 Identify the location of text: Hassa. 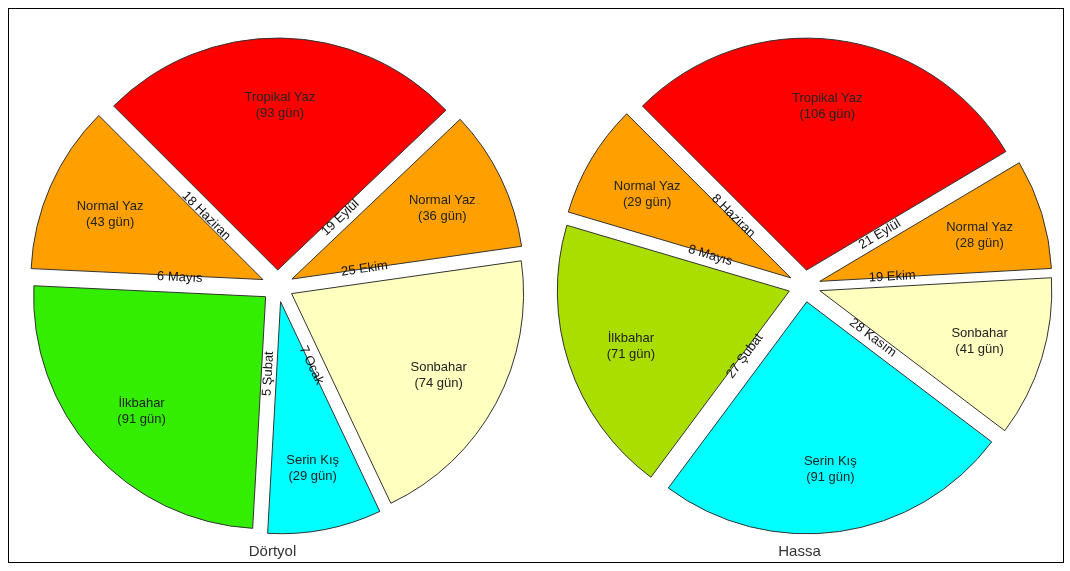
(800, 550).